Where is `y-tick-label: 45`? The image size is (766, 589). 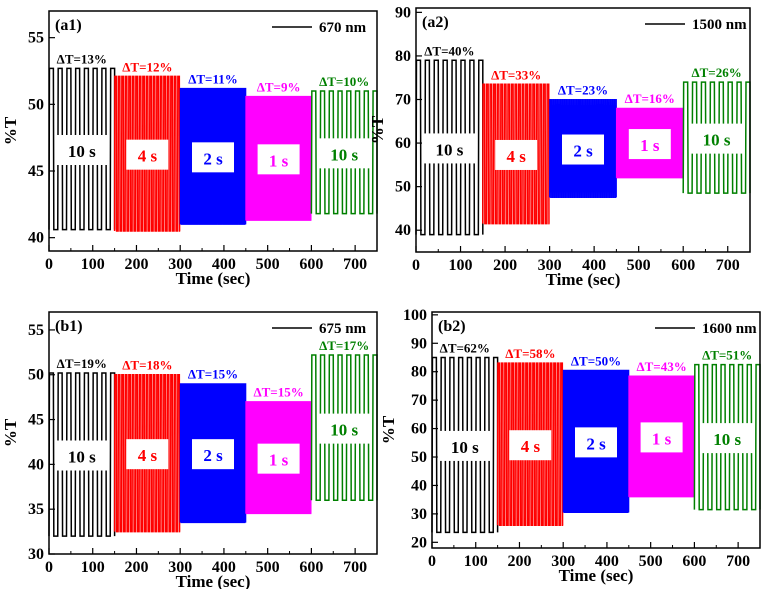
y-tick-label: 45 is located at coordinates (36, 420).